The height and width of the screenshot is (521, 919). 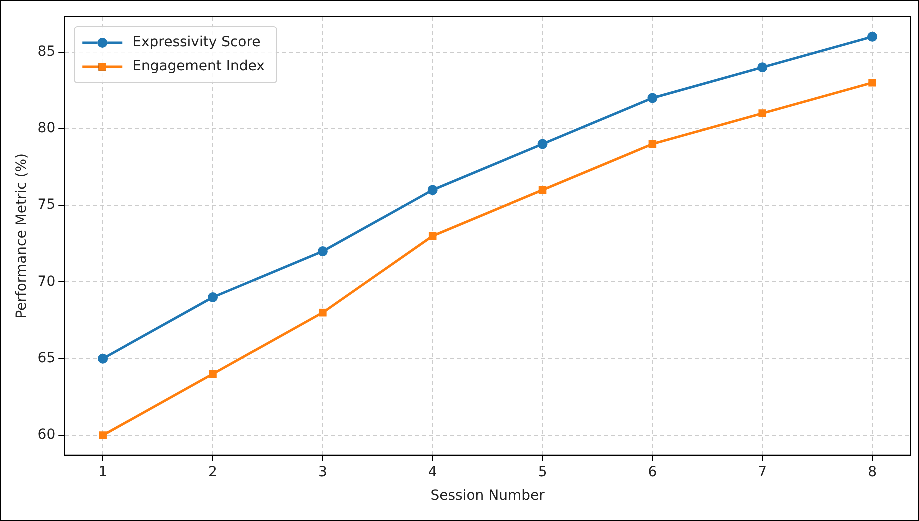 I want to click on x-axis-title: Session Number, so click(x=488, y=496).